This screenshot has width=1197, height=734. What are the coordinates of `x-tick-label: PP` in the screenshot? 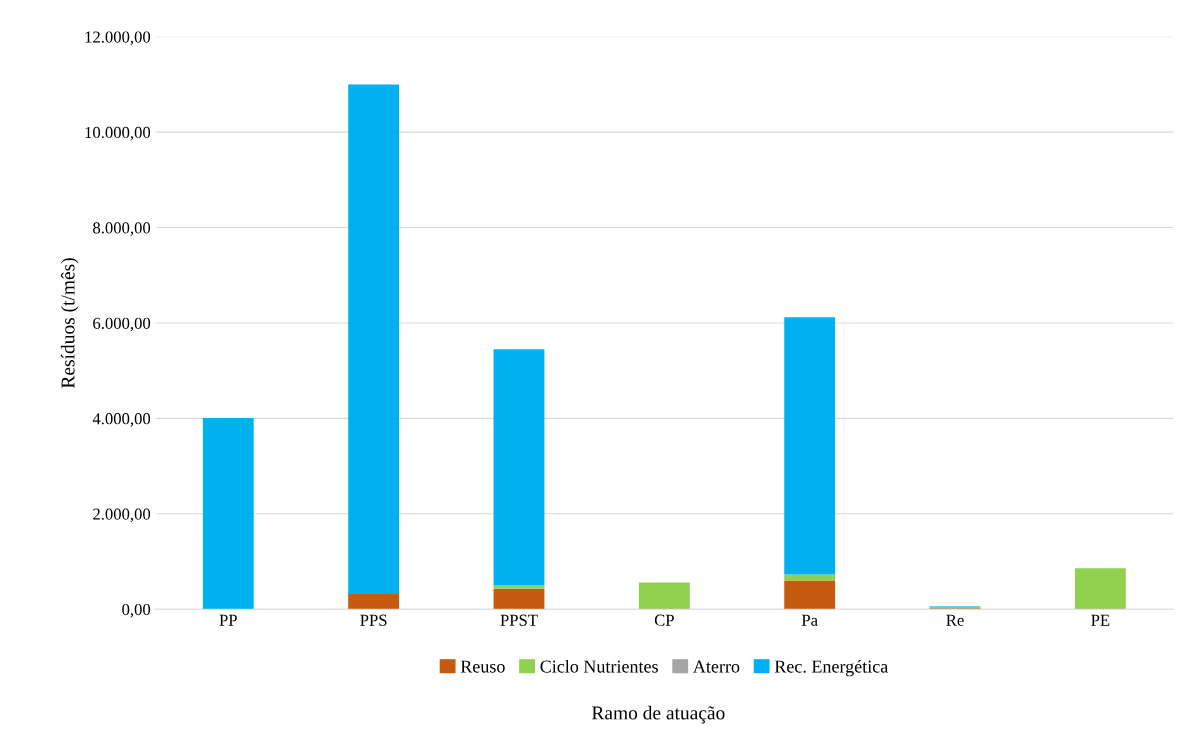 It's located at (228, 620).